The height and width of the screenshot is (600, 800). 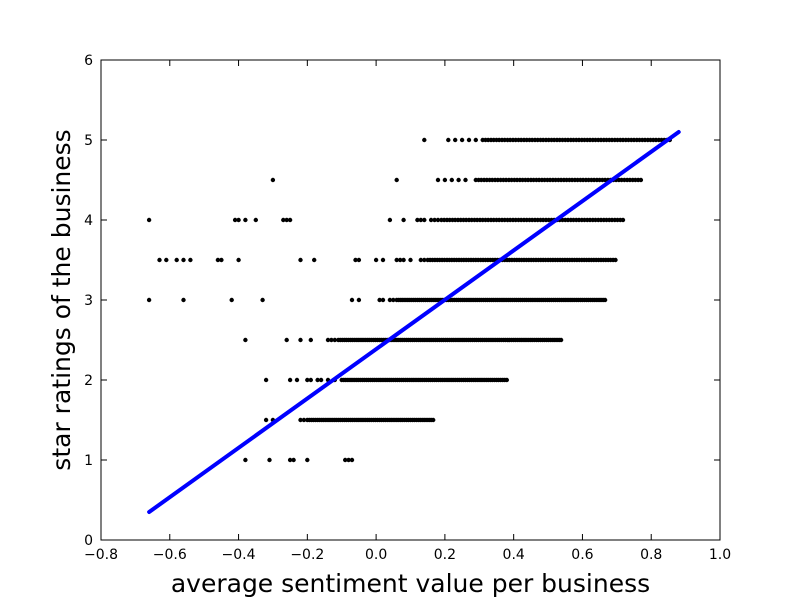 I want to click on y-tick-label: 3, so click(x=88, y=301).